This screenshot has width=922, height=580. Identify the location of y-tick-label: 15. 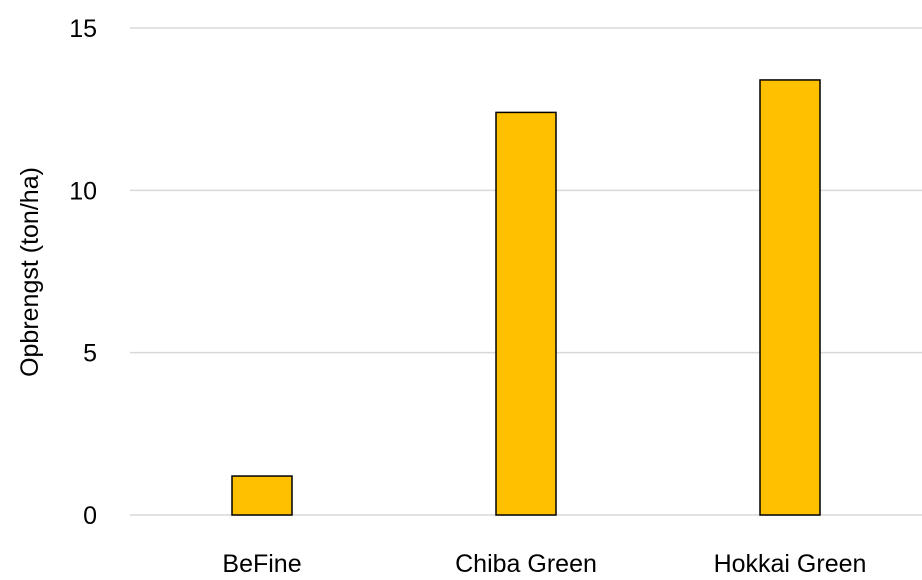
(83, 29).